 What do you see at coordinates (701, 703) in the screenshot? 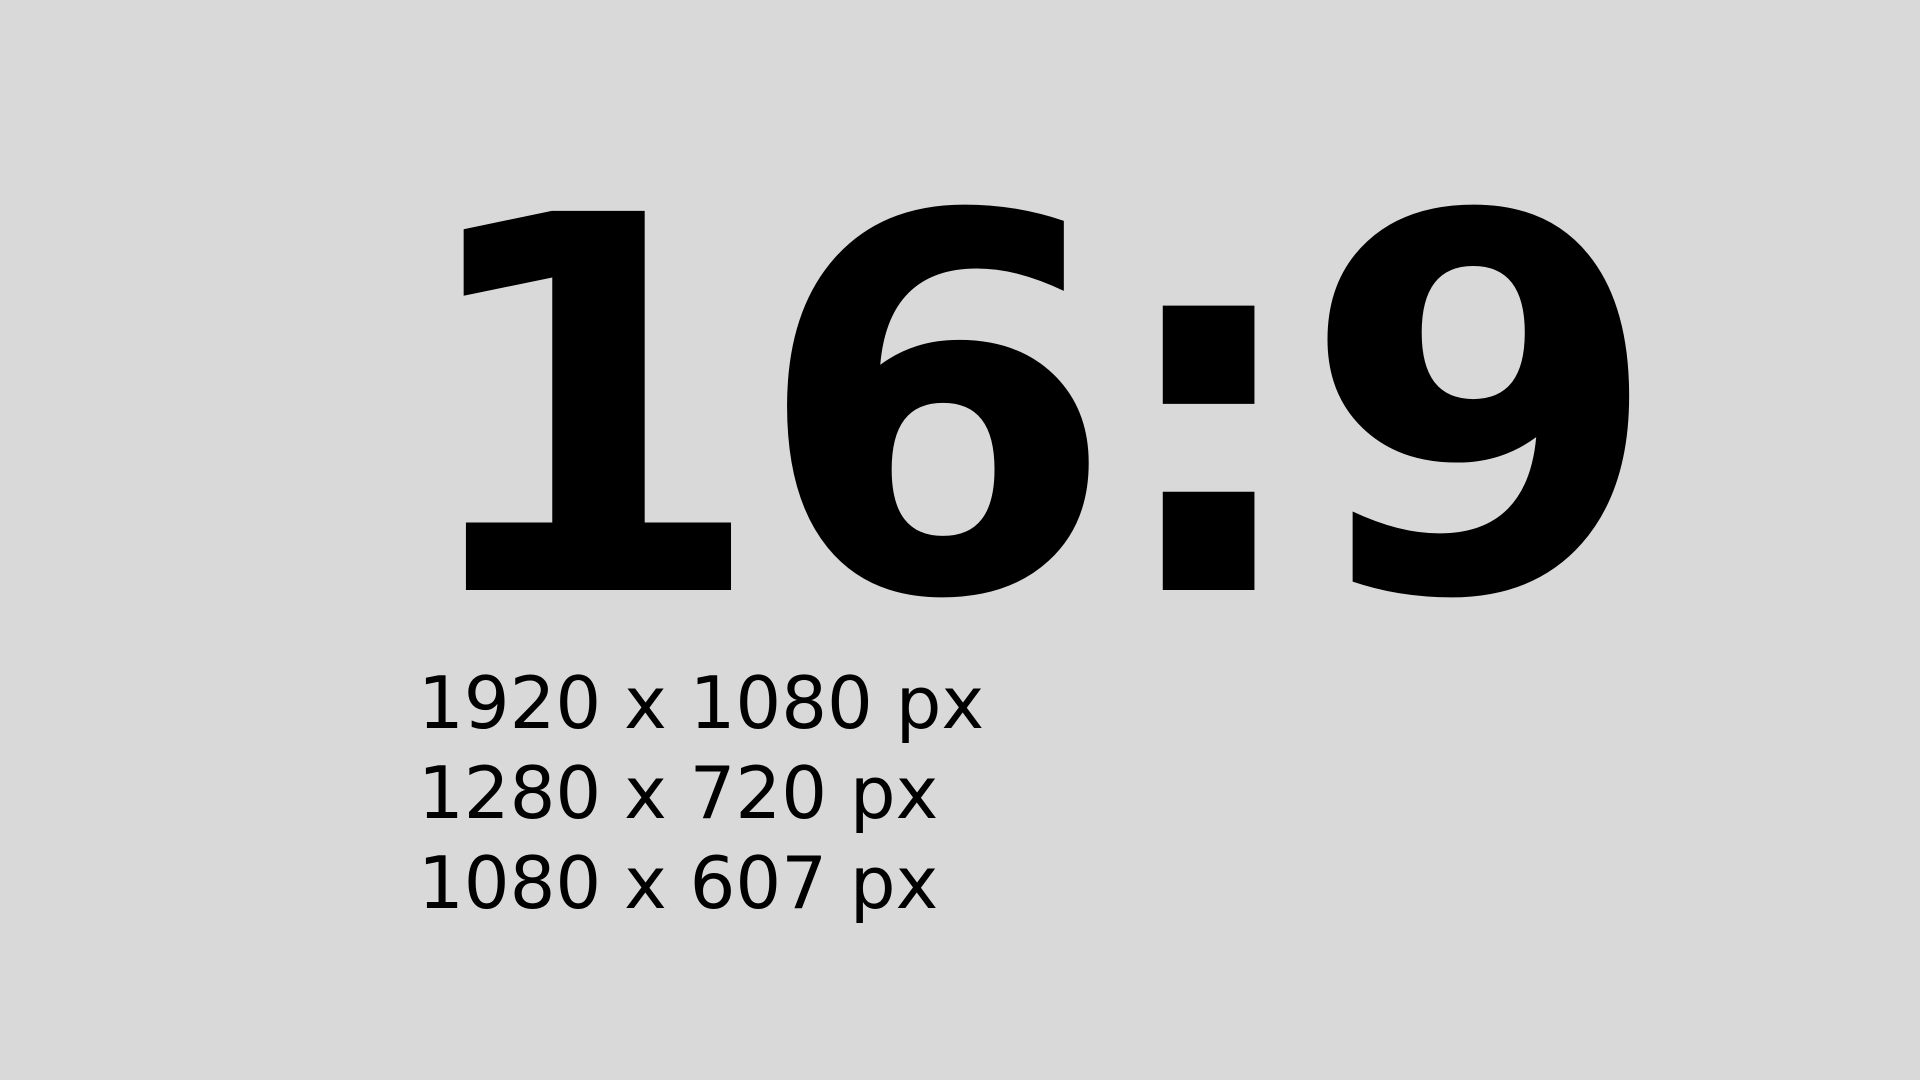
I see `resolution-item: 1920 x 1080 px` at bounding box center [701, 703].